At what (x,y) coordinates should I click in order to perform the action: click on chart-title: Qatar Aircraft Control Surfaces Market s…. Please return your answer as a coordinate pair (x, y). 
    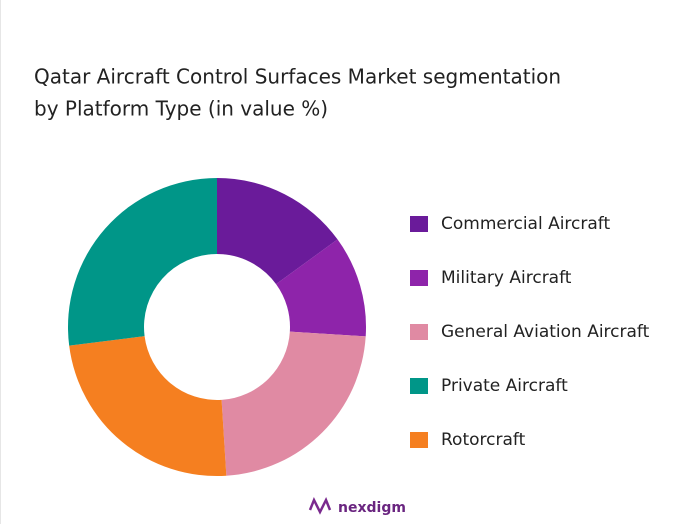
    Looking at the image, I should click on (297, 77).